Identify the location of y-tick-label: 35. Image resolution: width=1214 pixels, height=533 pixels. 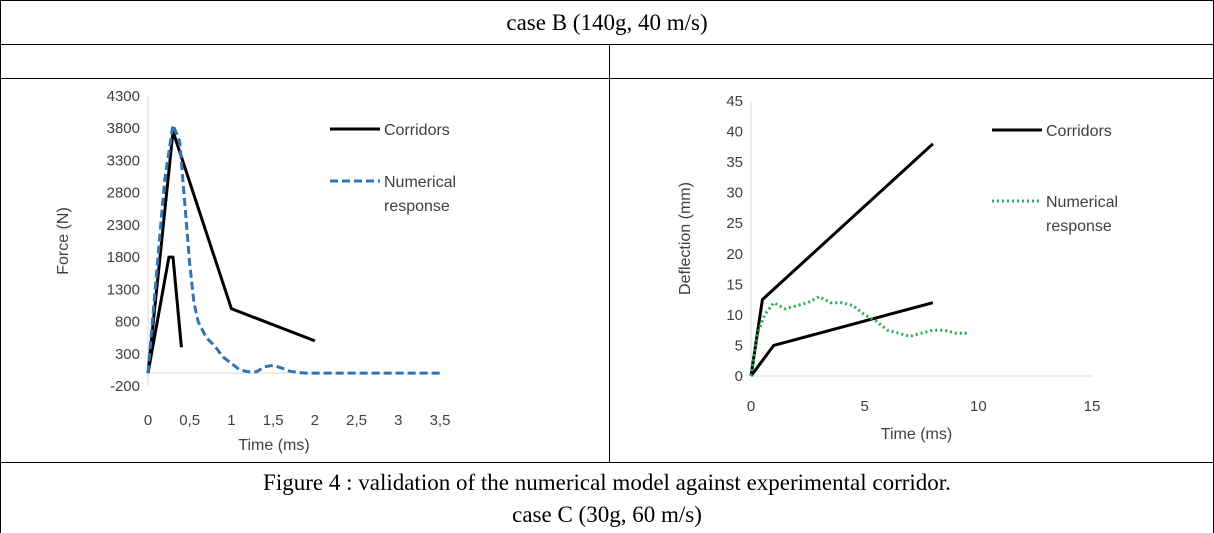
(734, 162).